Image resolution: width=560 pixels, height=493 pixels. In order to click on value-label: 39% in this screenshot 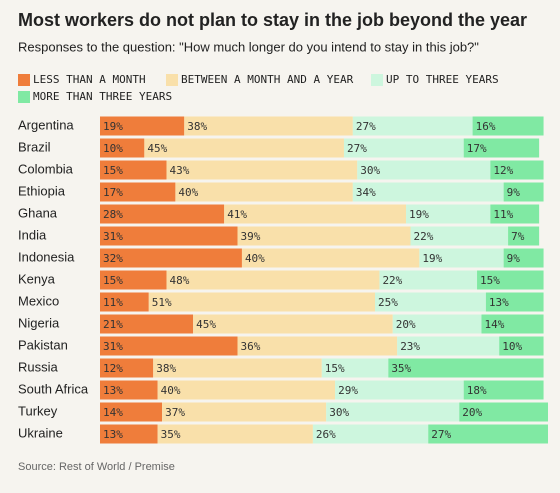, I will do `click(251, 236)`.